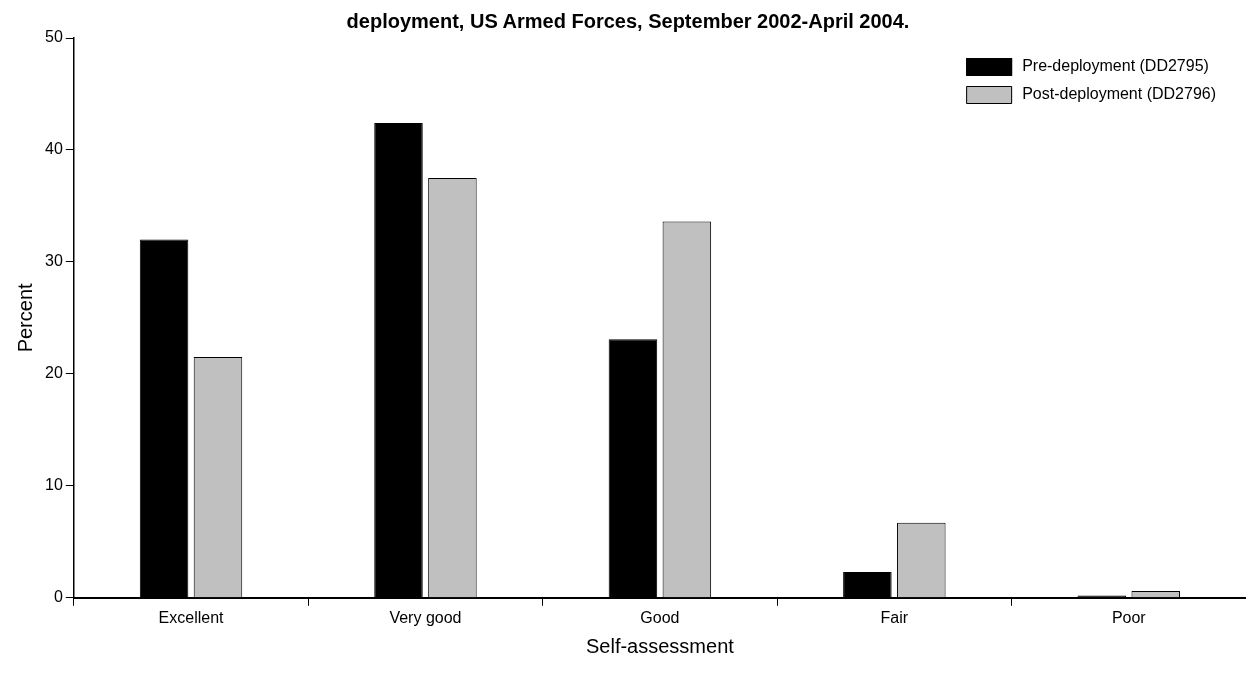  Describe the element at coordinates (58, 597) in the screenshot. I see `y-tick-label: 0` at that location.